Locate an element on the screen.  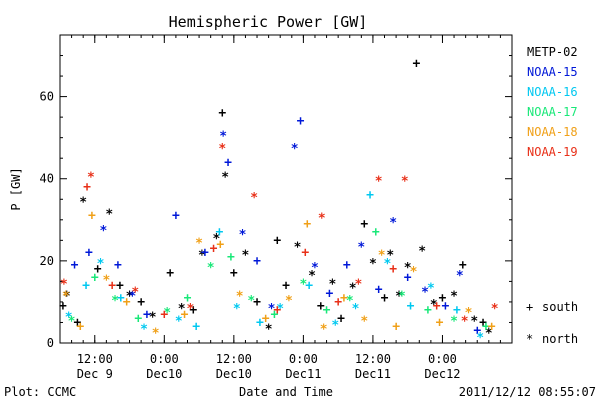
x-tick-label-time: 12:00 is located at coordinates (234, 359).